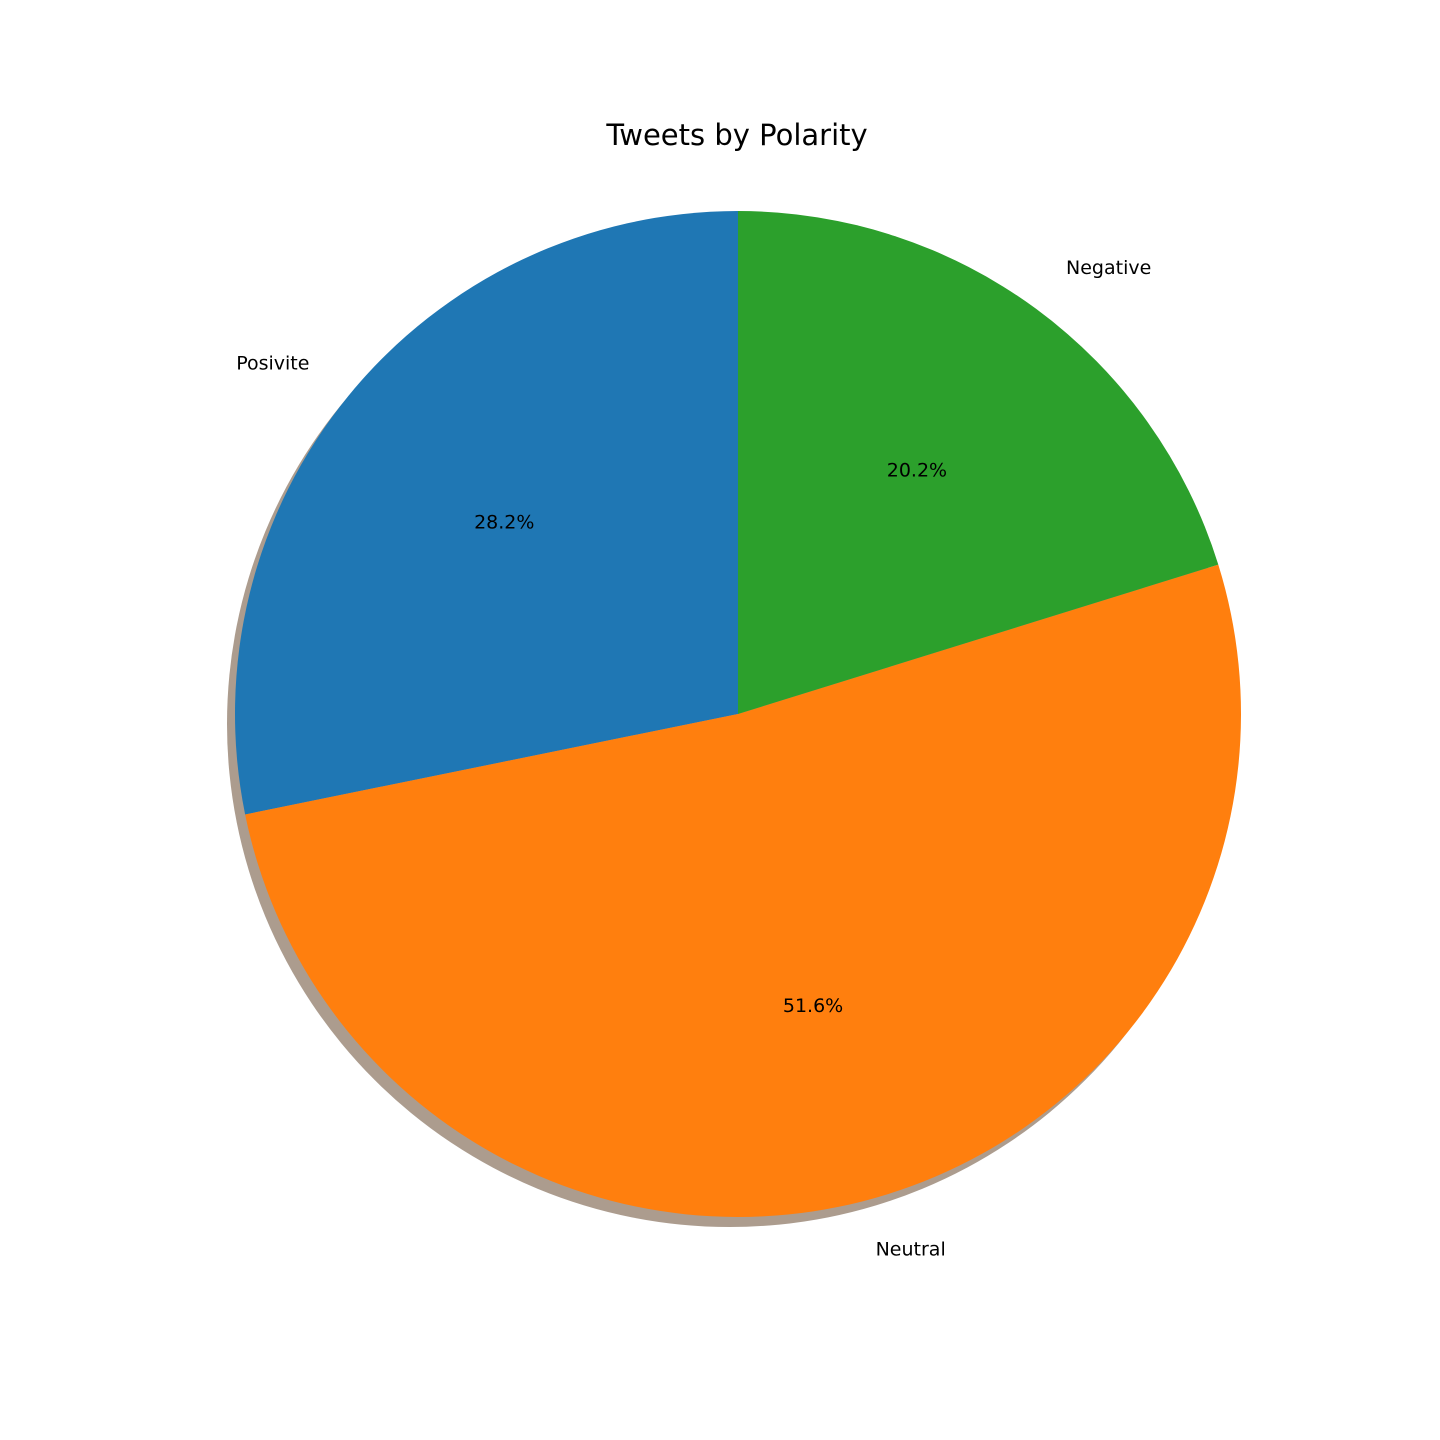 This screenshot has width=1440, height=1440. What do you see at coordinates (917, 470) in the screenshot?
I see `percent-label-negative: 20.2%` at bounding box center [917, 470].